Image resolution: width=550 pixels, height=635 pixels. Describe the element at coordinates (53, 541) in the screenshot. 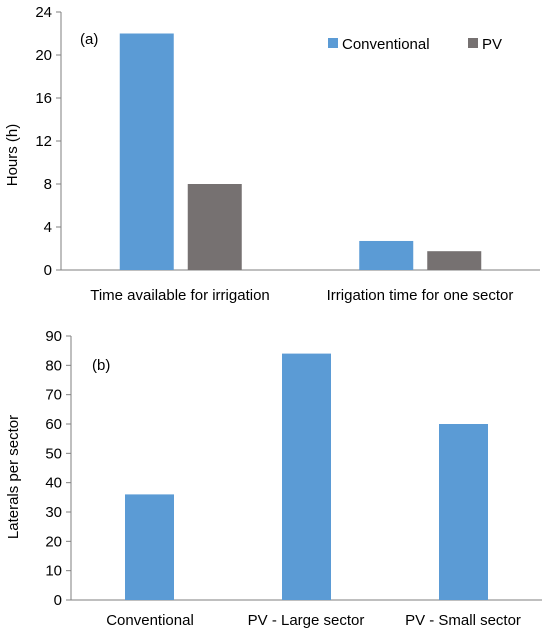

I see `chart-b-y-tick-label: 20` at that location.